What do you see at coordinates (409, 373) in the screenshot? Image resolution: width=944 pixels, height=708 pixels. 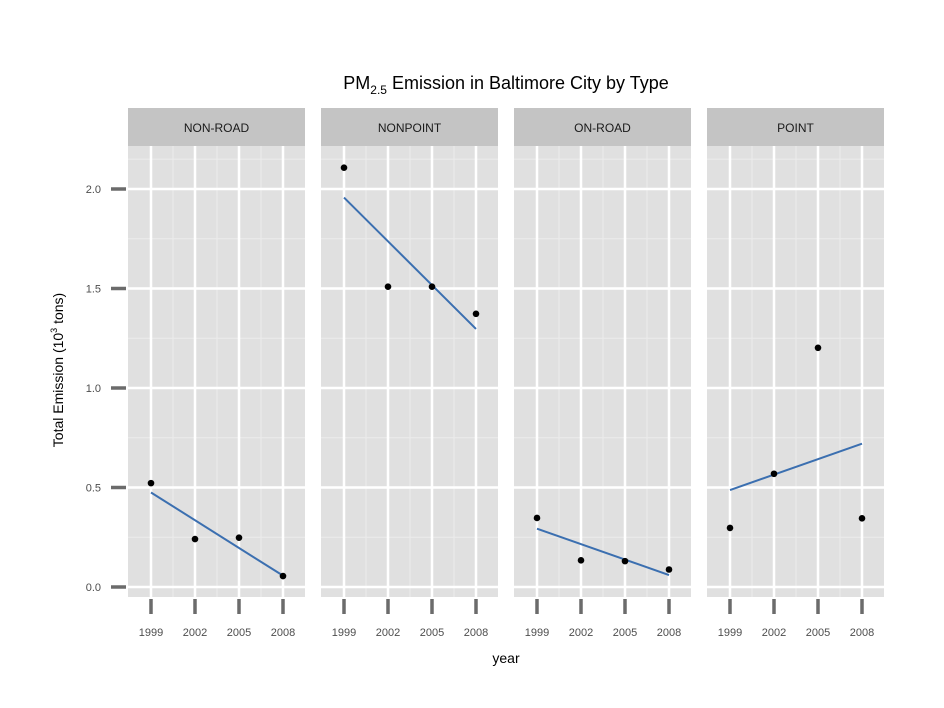 I see `facet-nonpoint: NONPOINT 1999 2002 2005 2008` at bounding box center [409, 373].